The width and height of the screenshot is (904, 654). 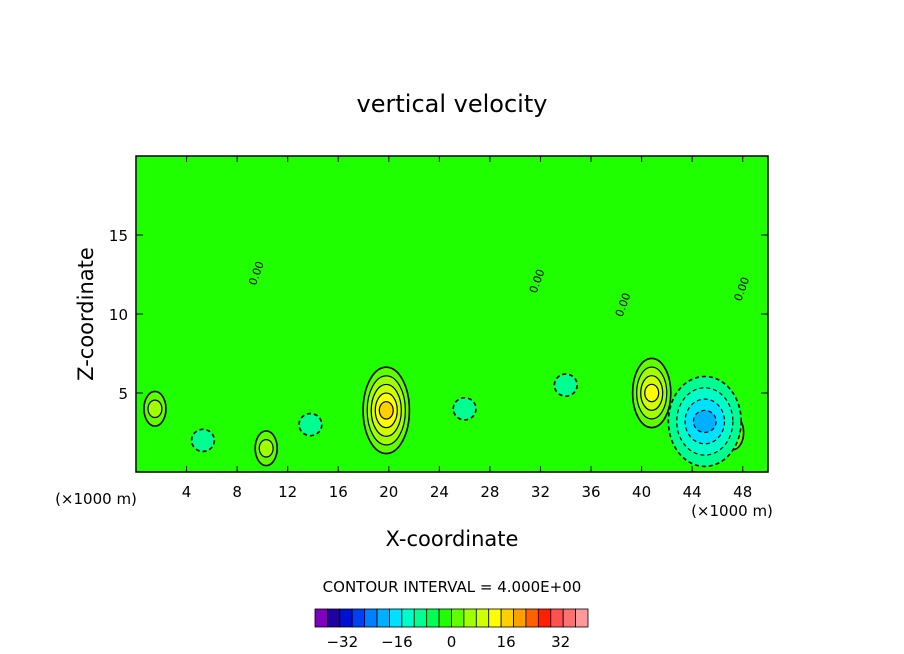 I want to click on colorbar-tick-label: 0, so click(x=452, y=642).